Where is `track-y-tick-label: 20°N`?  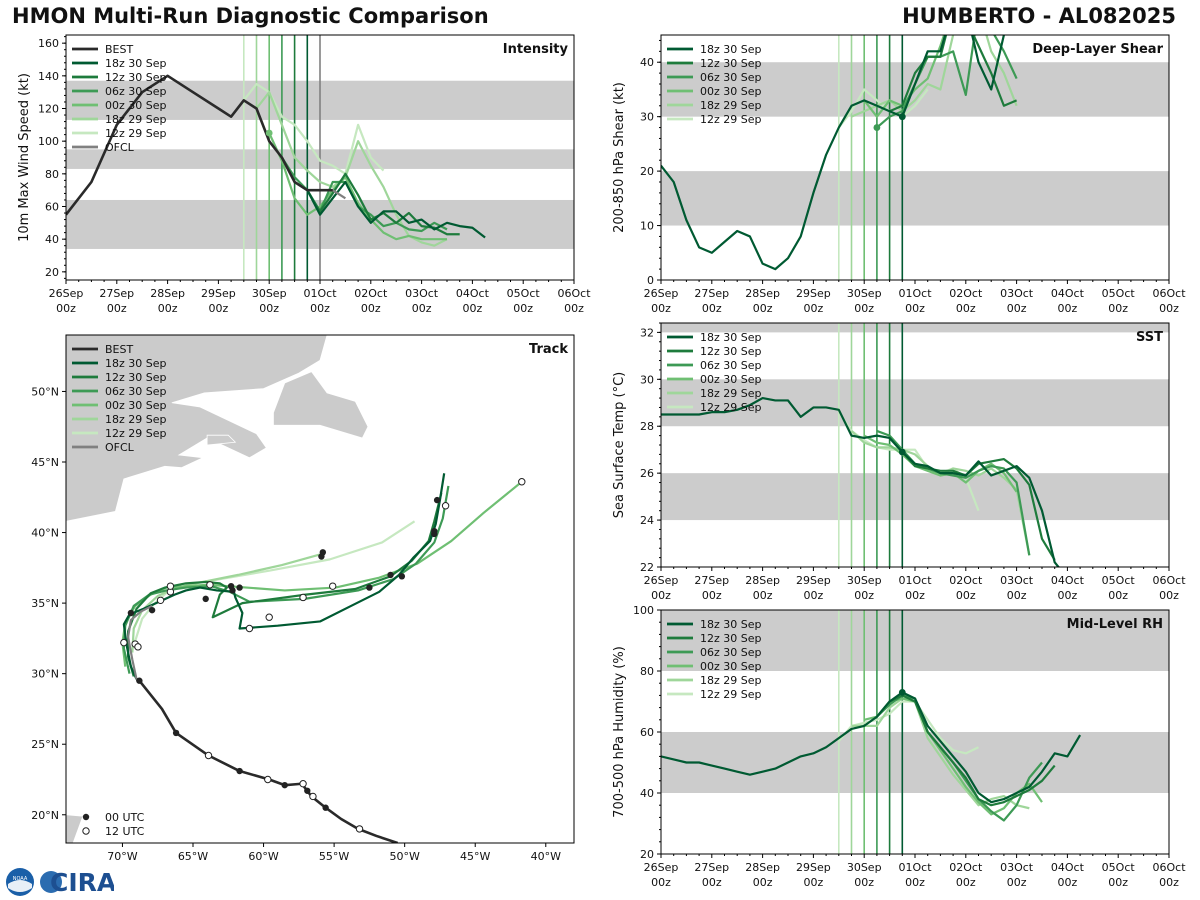
track-y-tick-label: 20°N is located at coordinates (45, 815).